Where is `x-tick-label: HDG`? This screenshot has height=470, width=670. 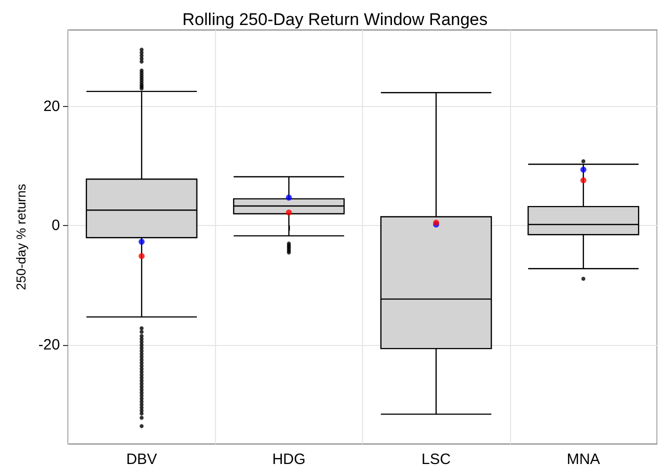
x-tick-label: HDG is located at coordinates (289, 459).